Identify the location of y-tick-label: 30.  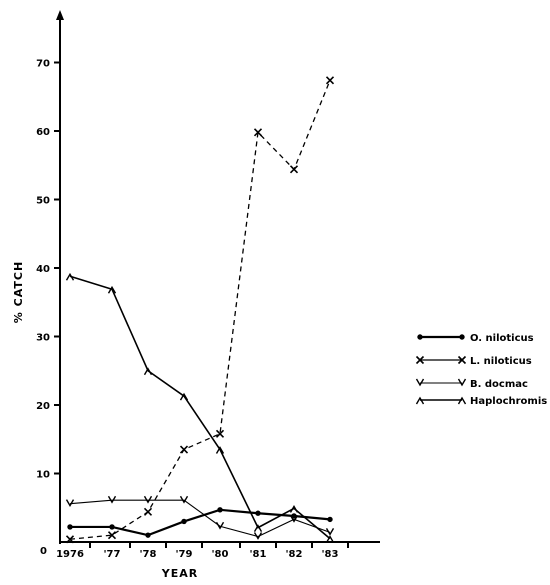
(43, 338).